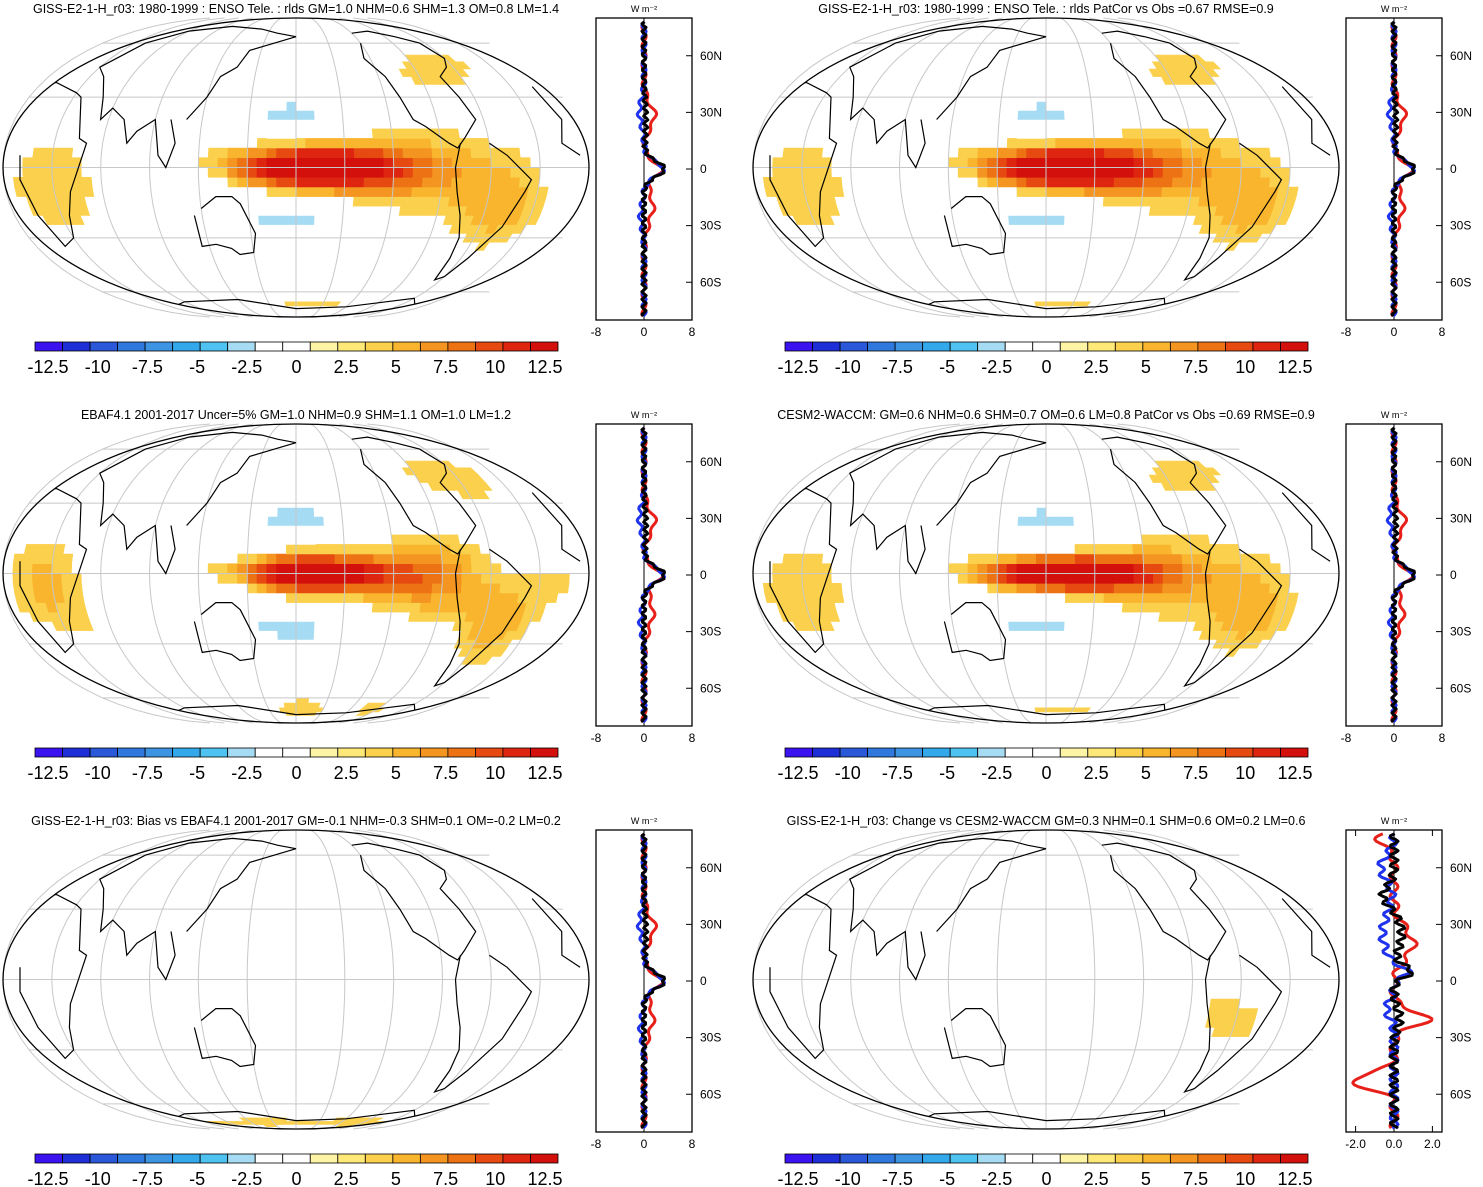 Image resolution: width=1483 pixels, height=1187 pixels. Describe the element at coordinates (1346, 332) in the screenshot. I see `x-tick-label: -8` at that location.